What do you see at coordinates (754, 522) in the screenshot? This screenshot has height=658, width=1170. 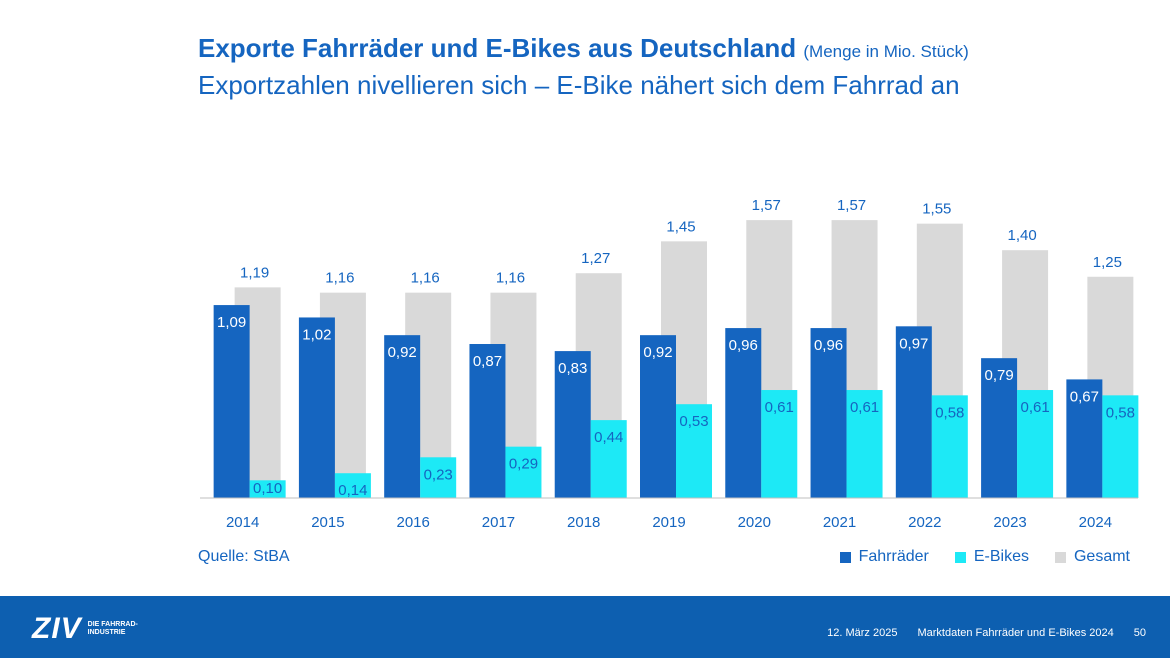 I see `x-tick-2020: 2020` at bounding box center [754, 522].